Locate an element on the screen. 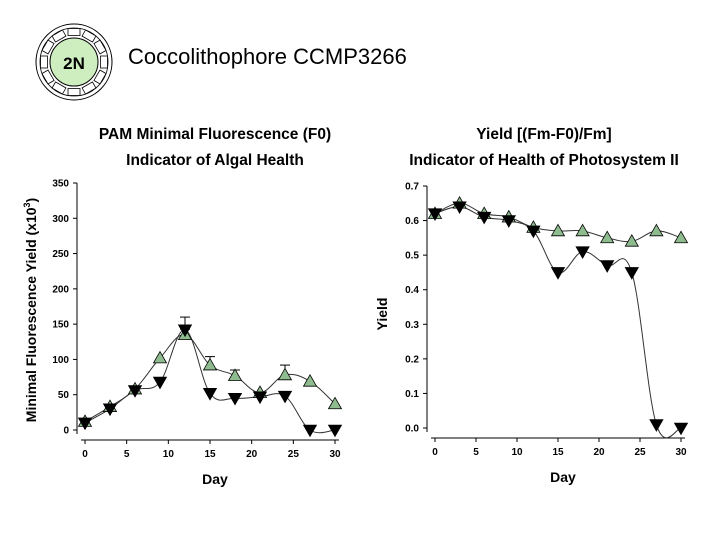 The width and height of the screenshot is (720, 540). logo-text: 2N is located at coordinates (74, 63).